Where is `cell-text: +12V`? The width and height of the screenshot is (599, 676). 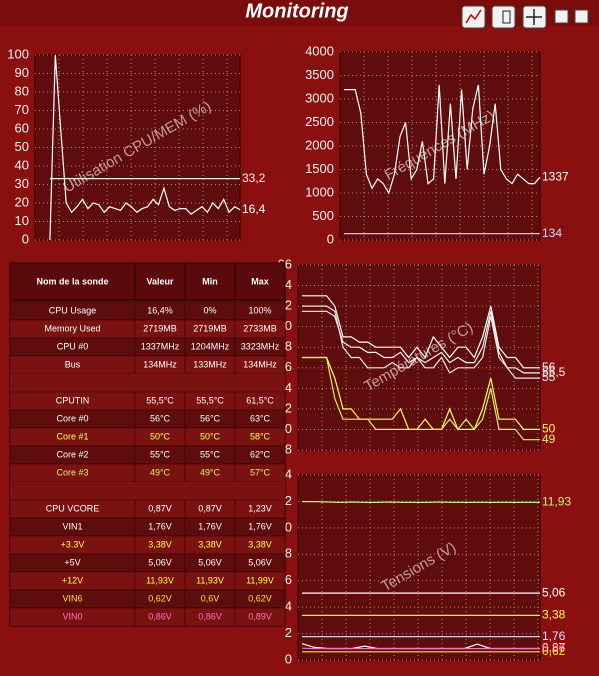
cell-text: +12V is located at coordinates (72, 580).